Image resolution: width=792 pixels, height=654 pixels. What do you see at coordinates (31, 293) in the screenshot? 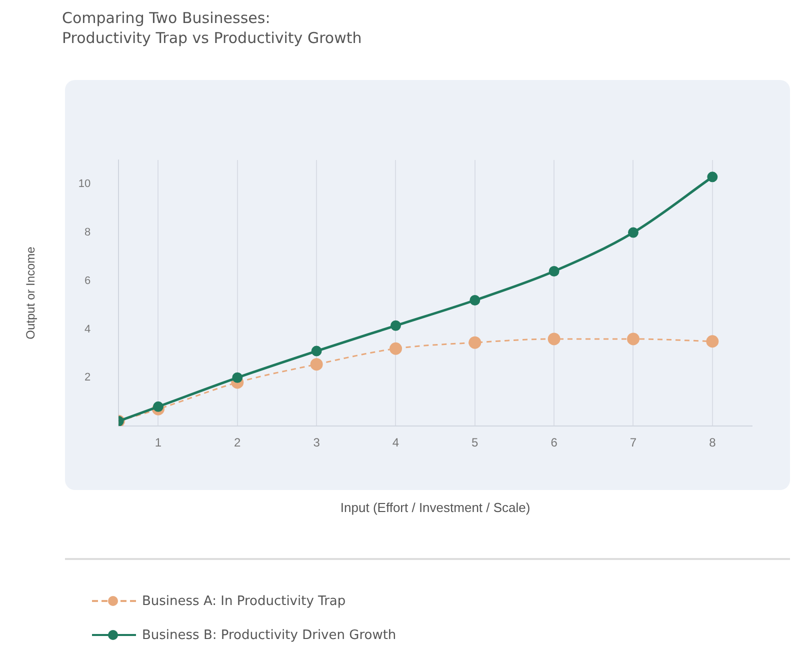
I see `y-axis-title: Output or Income` at bounding box center [31, 293].